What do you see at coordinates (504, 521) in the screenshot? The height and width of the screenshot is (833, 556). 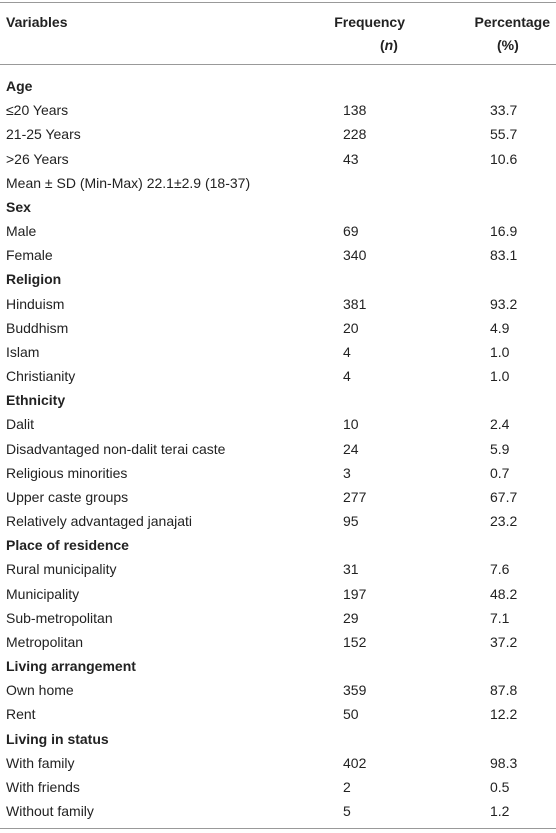 I see `percentage-cell: 23.2` at bounding box center [504, 521].